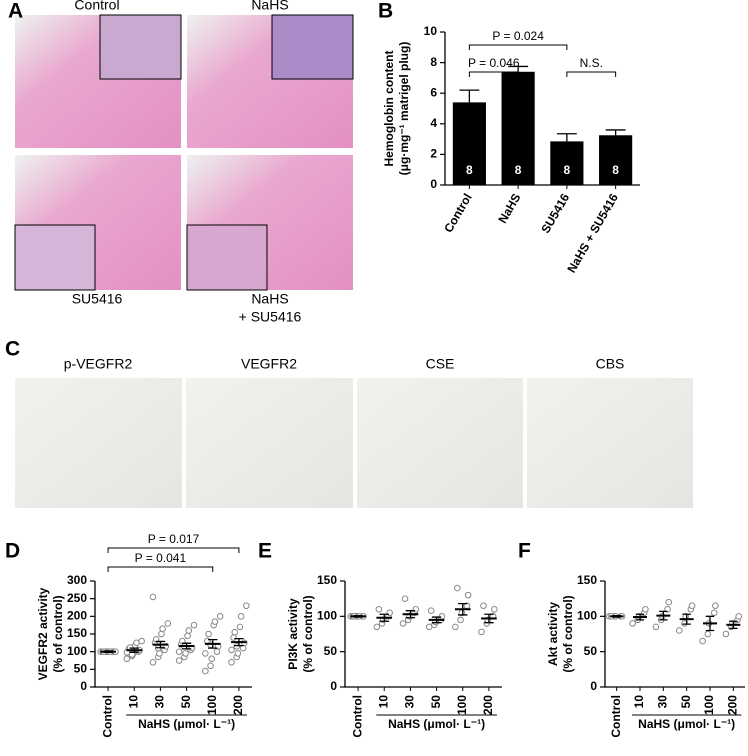 This screenshot has height=756, width=748. Describe the element at coordinates (98, 364) in the screenshot. I see `image-label: p-VEGFR2` at that location.